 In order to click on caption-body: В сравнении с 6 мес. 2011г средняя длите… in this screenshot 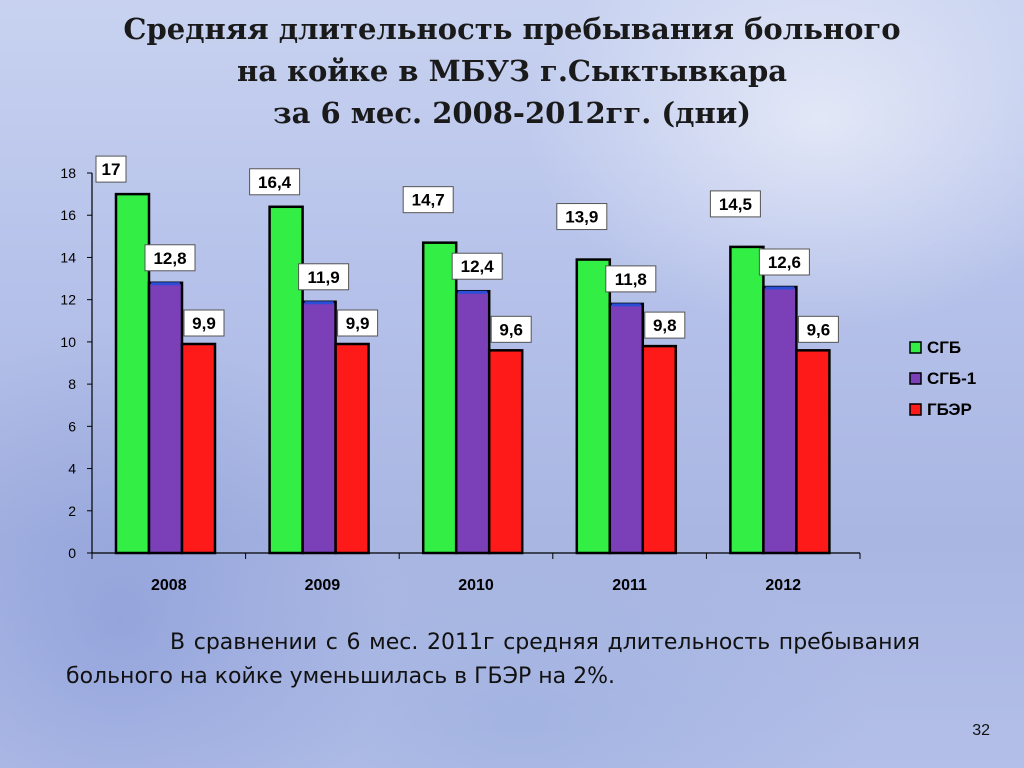, I will do `click(493, 659)`.